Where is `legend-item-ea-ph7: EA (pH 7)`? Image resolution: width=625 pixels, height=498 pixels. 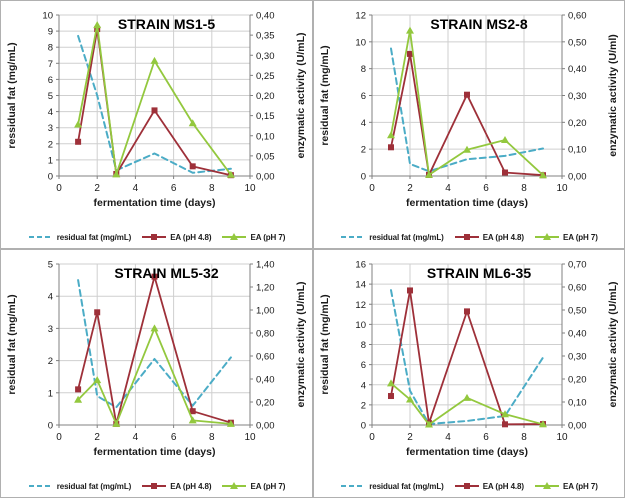 legend-item-ea-ph7: EA (pH 7) is located at coordinates (566, 237).